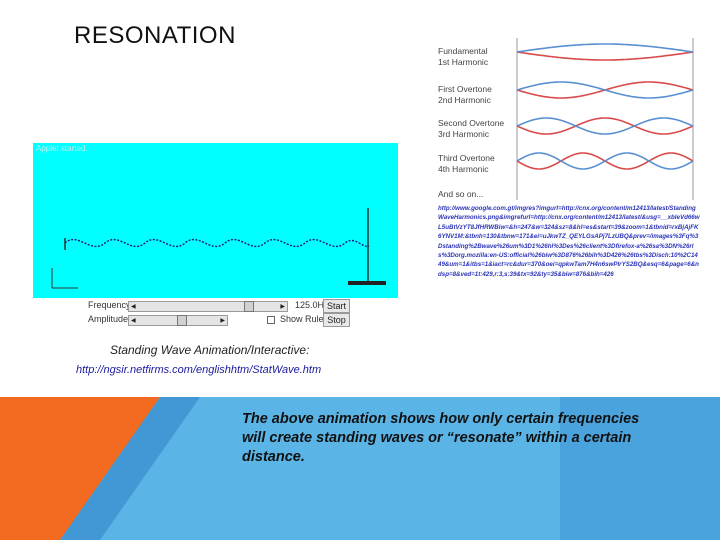  I want to click on harmonic-label-line1: First Overtone, so click(465, 89).